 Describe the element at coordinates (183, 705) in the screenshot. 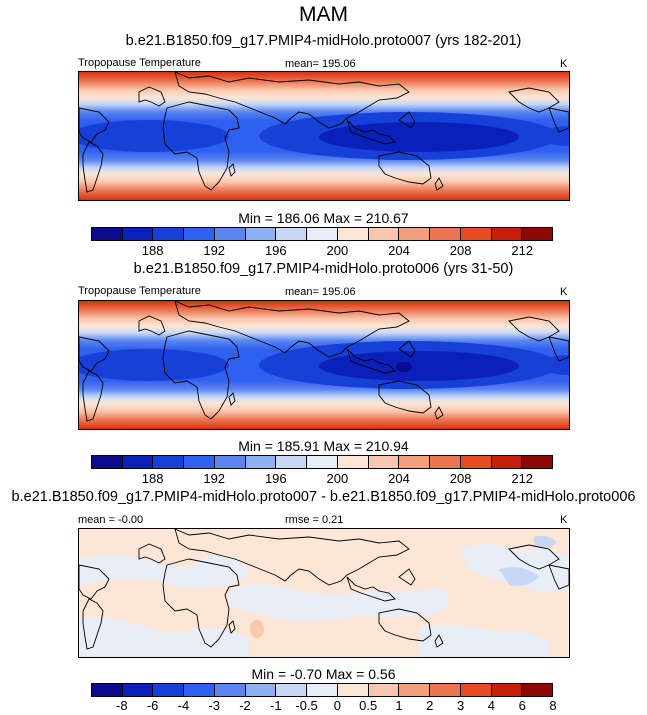

I see `colorbar-tick-label: -4` at that location.